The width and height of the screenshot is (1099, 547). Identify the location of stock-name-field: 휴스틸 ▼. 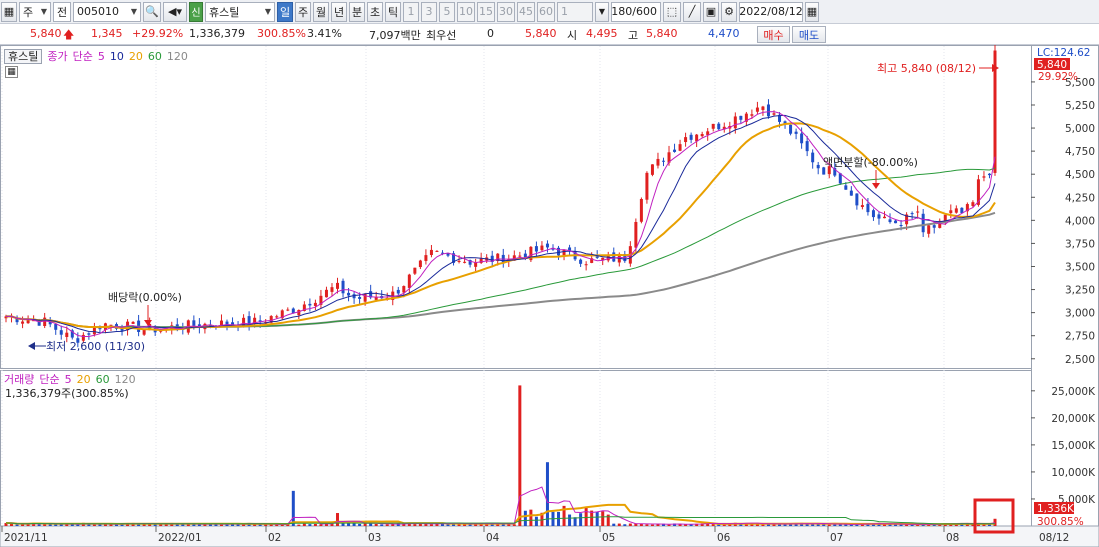
(240, 11).